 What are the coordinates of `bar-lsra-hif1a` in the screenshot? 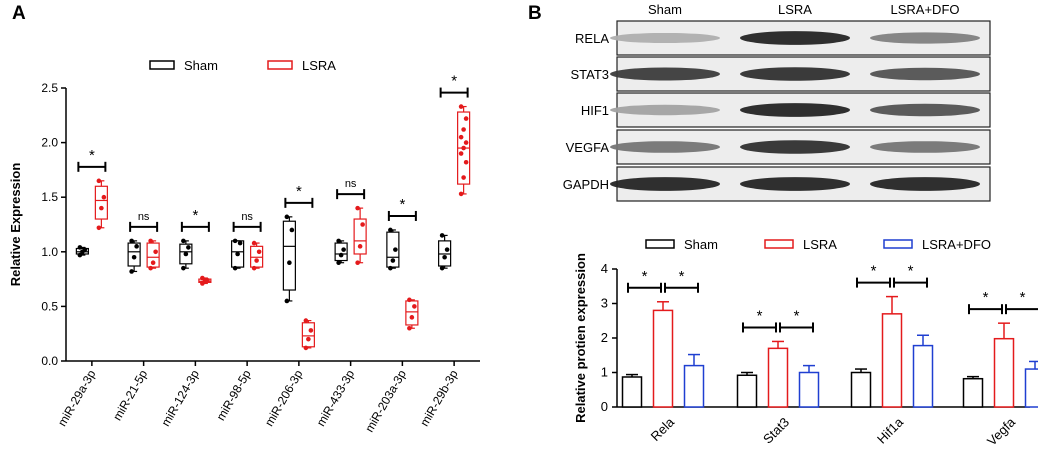 It's located at (892, 360).